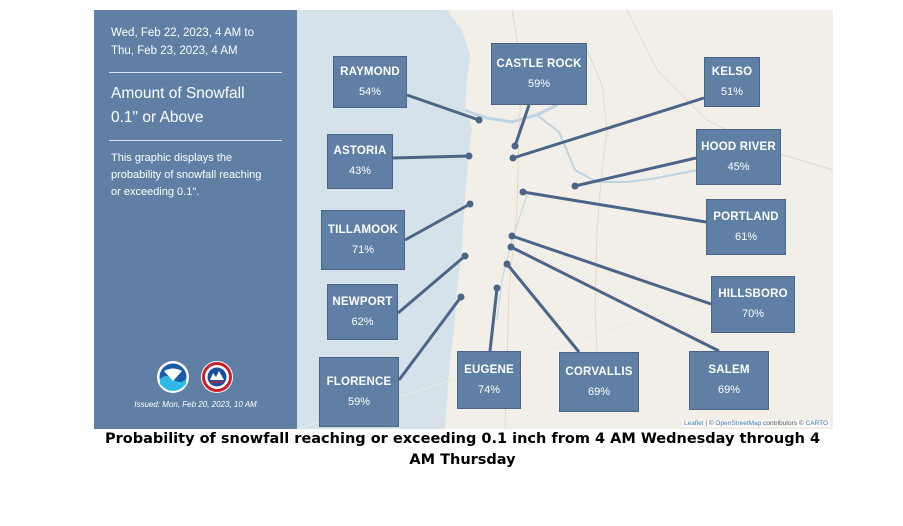  What do you see at coordinates (729, 380) in the screenshot?
I see `city-label-salem: SALEM 69%` at bounding box center [729, 380].